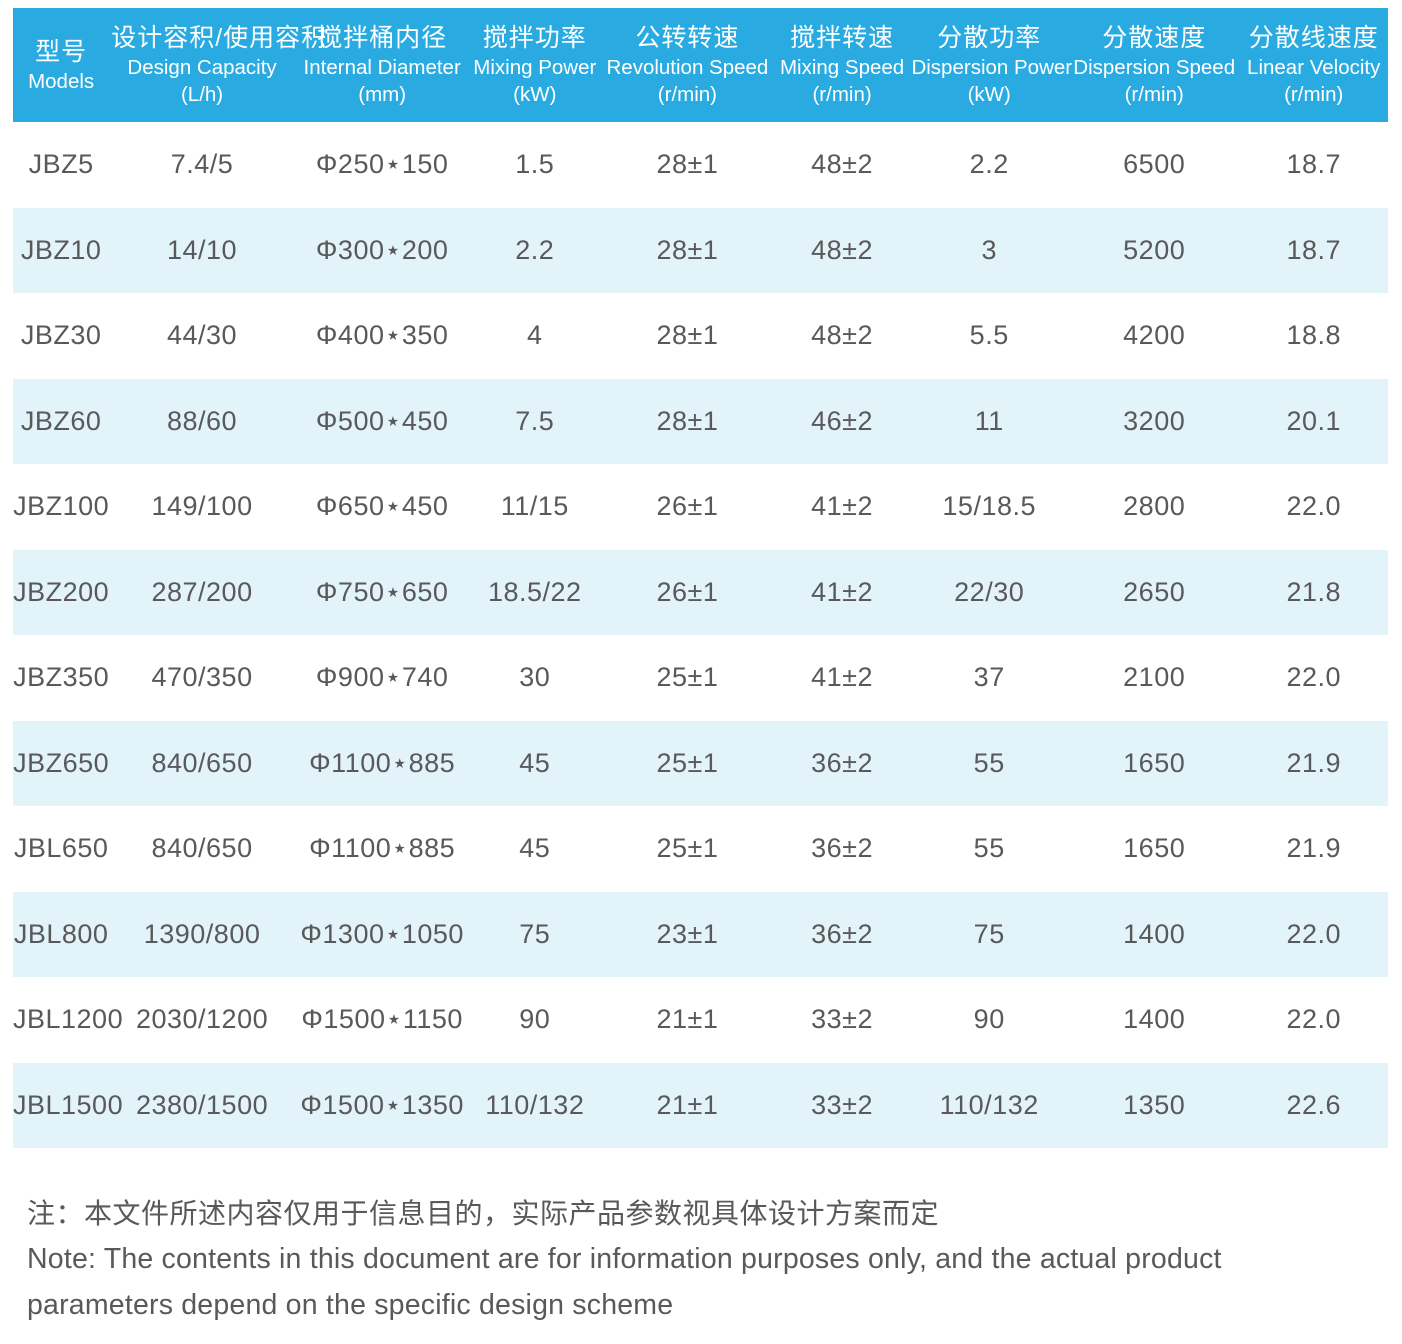 This screenshot has height=1344, width=1402. Describe the element at coordinates (382, 1019) in the screenshot. I see `value-cell: Φ1500⋆1150` at that location.